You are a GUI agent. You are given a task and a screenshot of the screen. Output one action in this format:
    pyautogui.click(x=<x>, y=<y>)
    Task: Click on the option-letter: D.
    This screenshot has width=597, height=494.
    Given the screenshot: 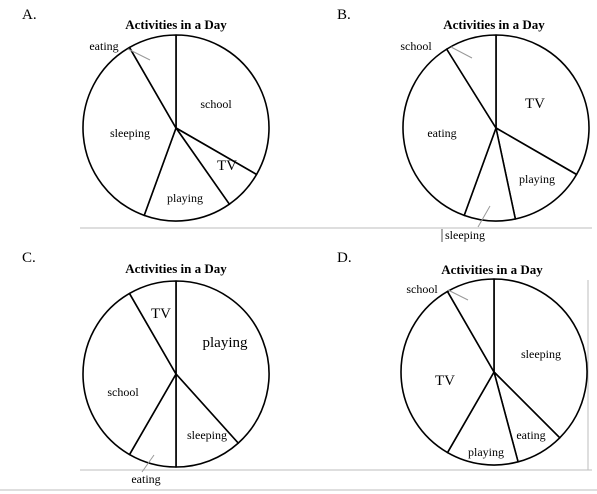 What is the action you would take?
    pyautogui.click(x=344, y=258)
    